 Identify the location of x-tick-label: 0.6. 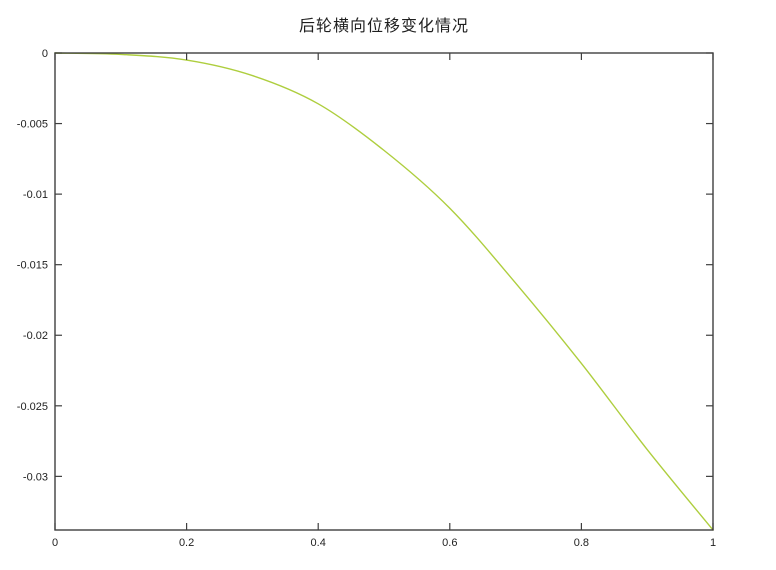
(449, 543).